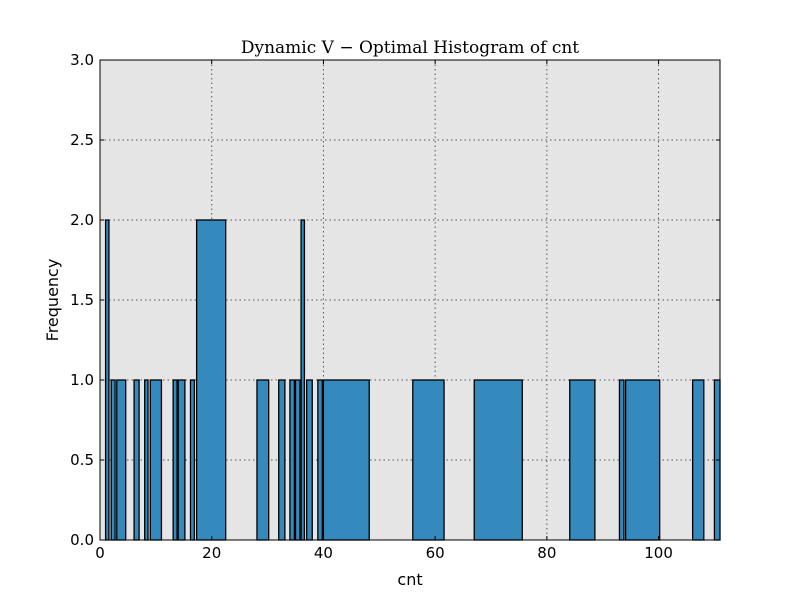 This screenshot has width=800, height=600. What do you see at coordinates (52, 300) in the screenshot?
I see `y-axis-label: Frequency` at bounding box center [52, 300].